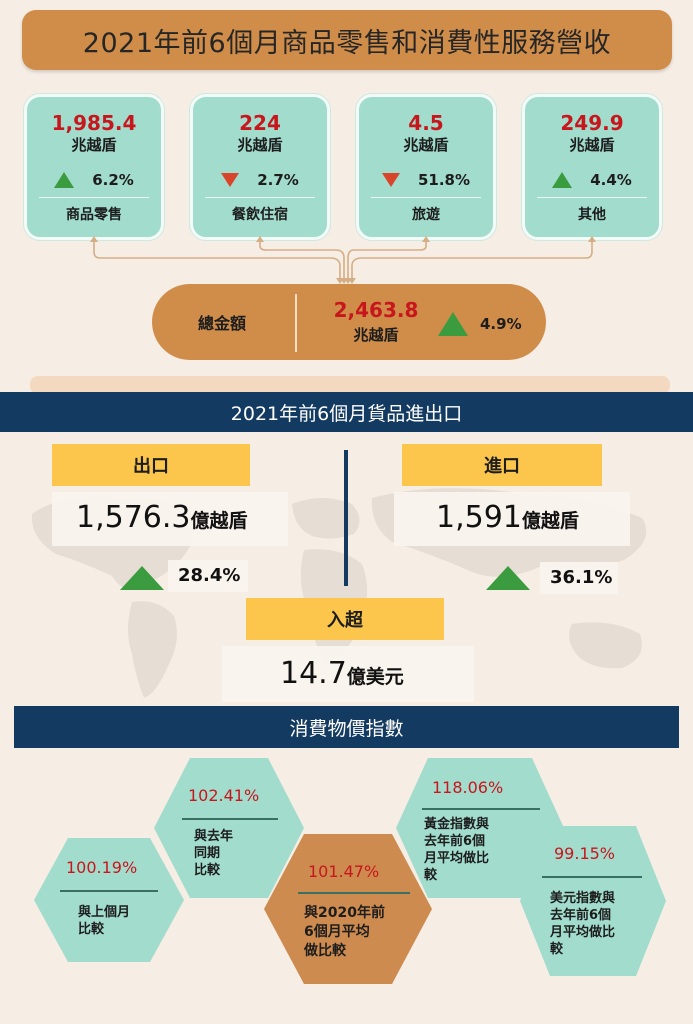 Image resolution: width=693 pixels, height=1024 pixels. Describe the element at coordinates (221, 323) in the screenshot. I see `total-label: 總金額` at that location.